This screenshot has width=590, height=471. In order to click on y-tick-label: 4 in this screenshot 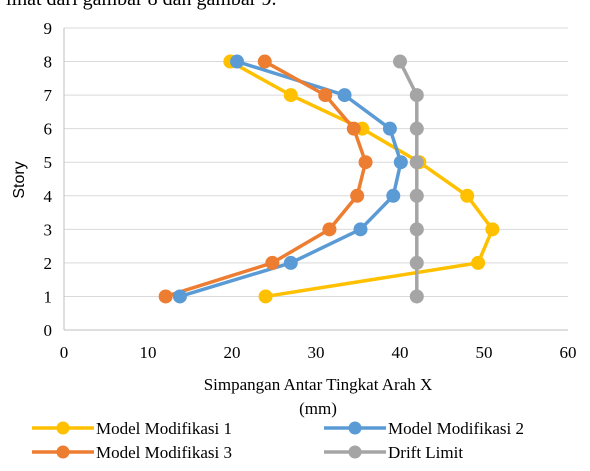, I will do `click(48, 196)`.